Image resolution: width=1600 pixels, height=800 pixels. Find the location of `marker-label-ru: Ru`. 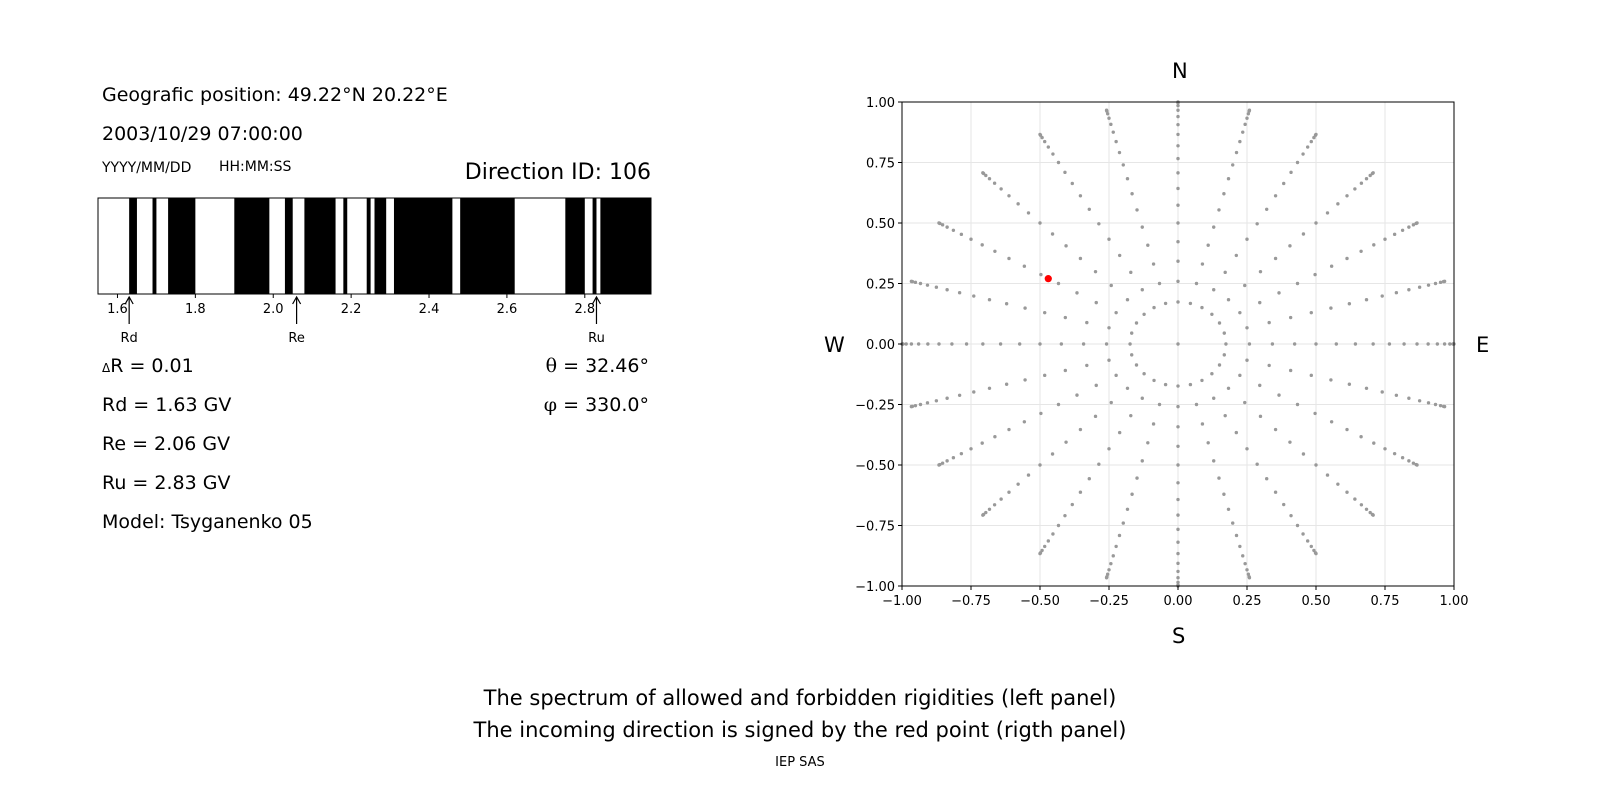

marker-label-ru: Ru is located at coordinates (596, 338).